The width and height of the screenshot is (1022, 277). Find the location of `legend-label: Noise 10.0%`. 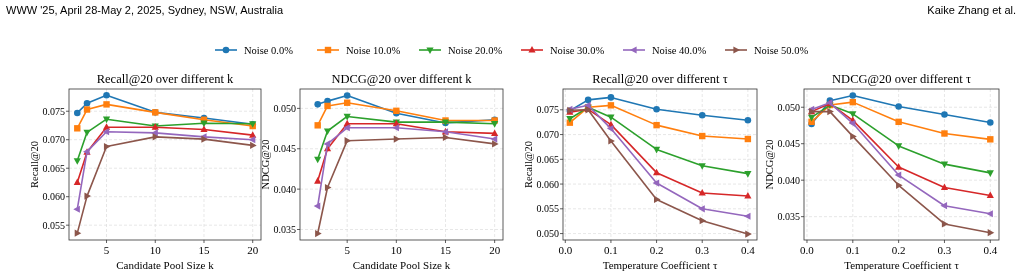

legend-label: Noise 10.0% is located at coordinates (373, 50).